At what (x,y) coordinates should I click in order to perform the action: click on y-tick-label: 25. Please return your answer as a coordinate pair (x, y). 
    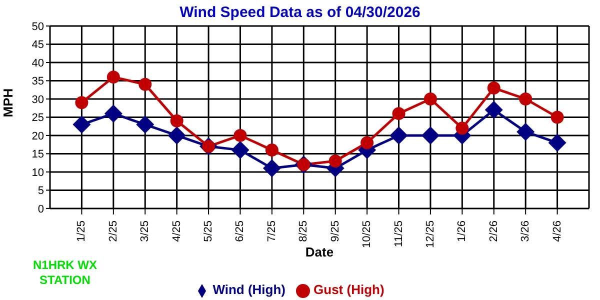
    Looking at the image, I should click on (38, 118).